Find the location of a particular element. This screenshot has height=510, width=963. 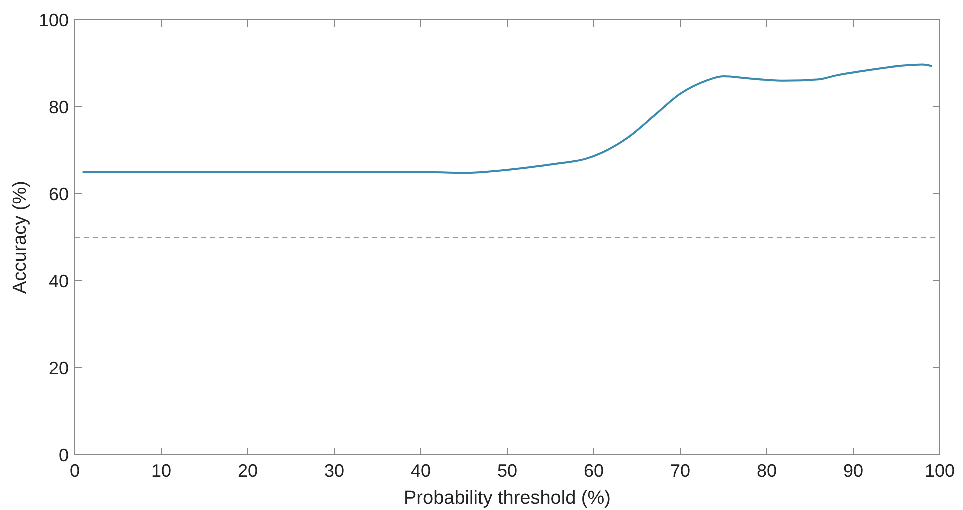

y-axis-title: Accuracy (%) is located at coordinates (20, 237).